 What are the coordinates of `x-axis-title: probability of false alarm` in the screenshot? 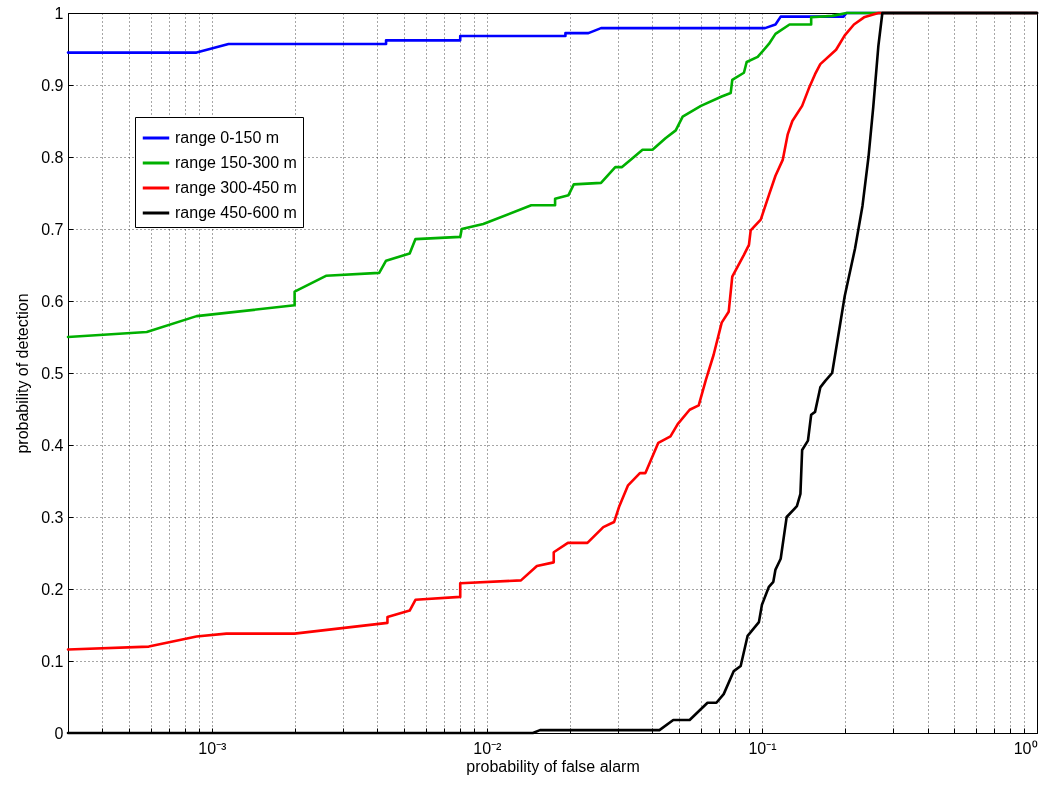 It's located at (553, 766).